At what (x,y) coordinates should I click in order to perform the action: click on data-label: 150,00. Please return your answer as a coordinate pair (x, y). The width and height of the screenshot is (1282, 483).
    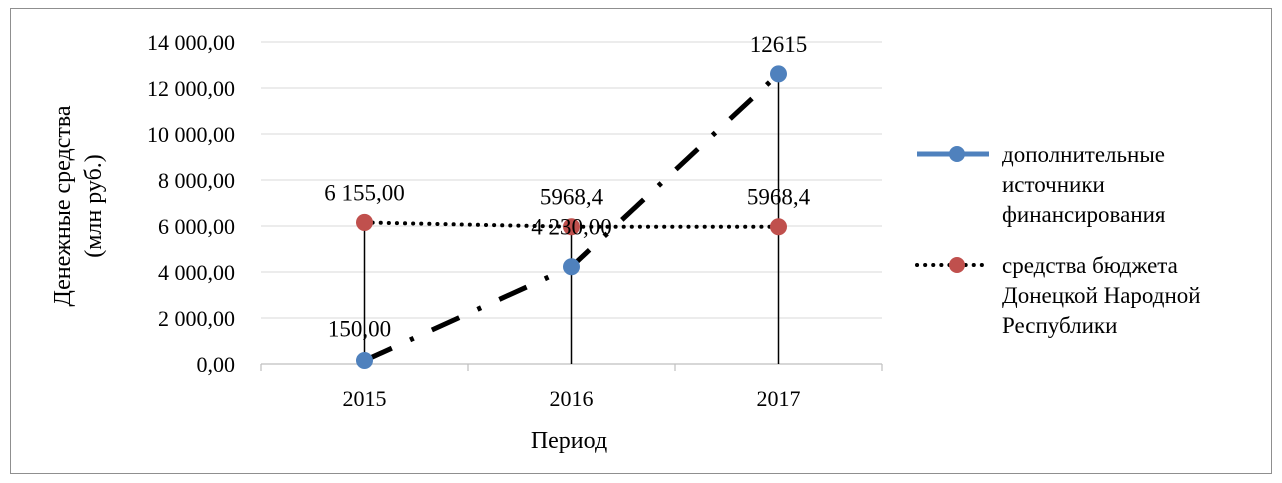
    Looking at the image, I should click on (359, 329).